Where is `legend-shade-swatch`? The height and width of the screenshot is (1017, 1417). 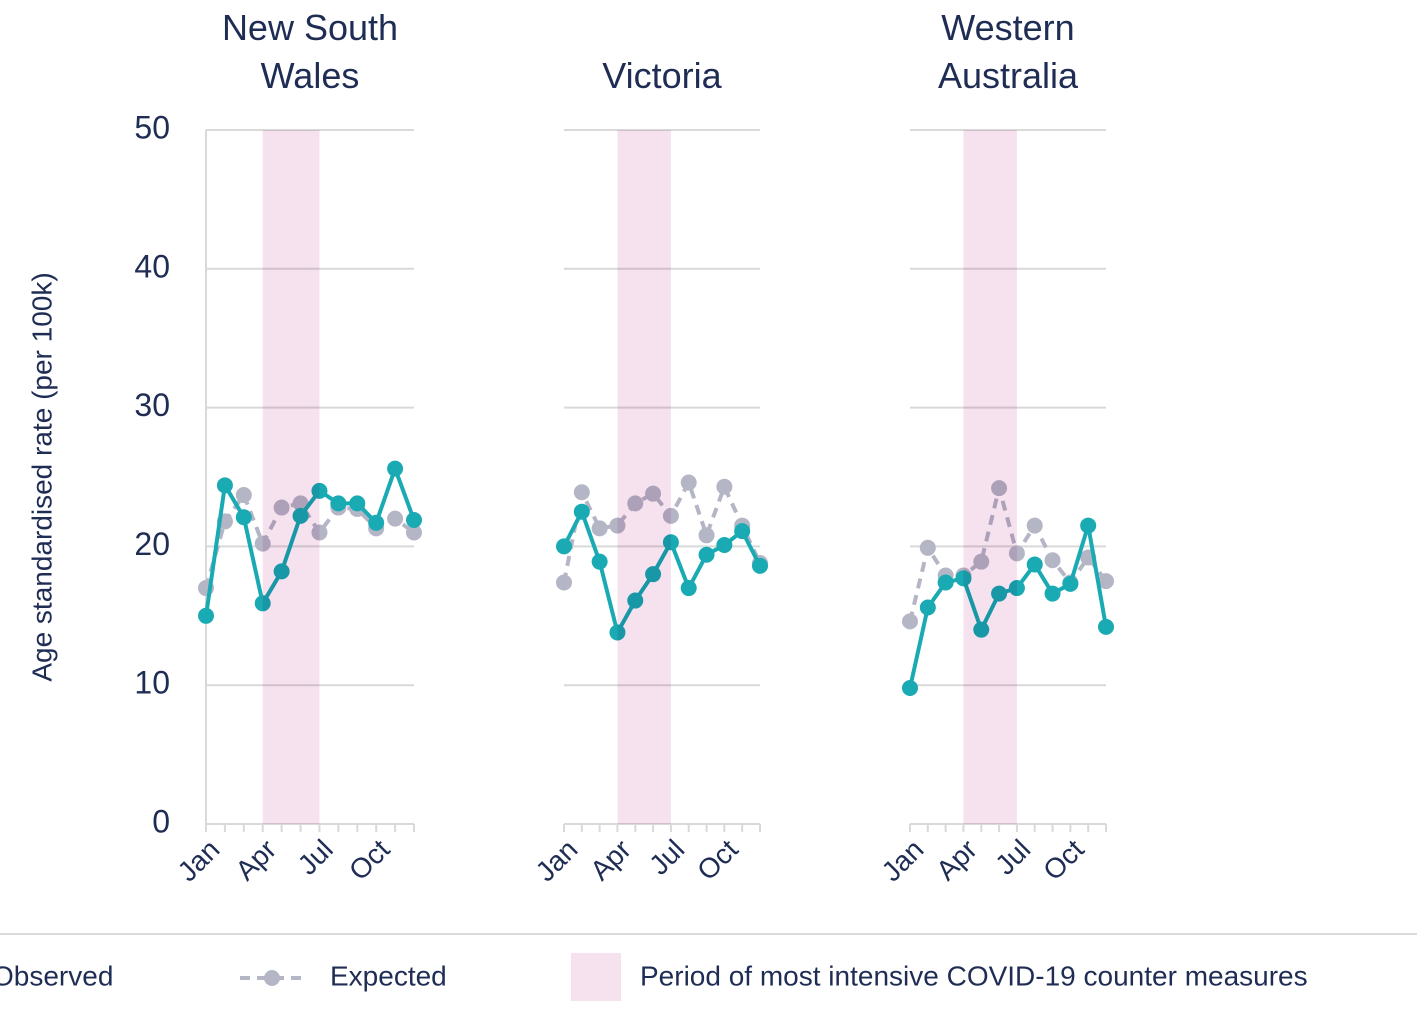
legend-shade-swatch is located at coordinates (596, 977).